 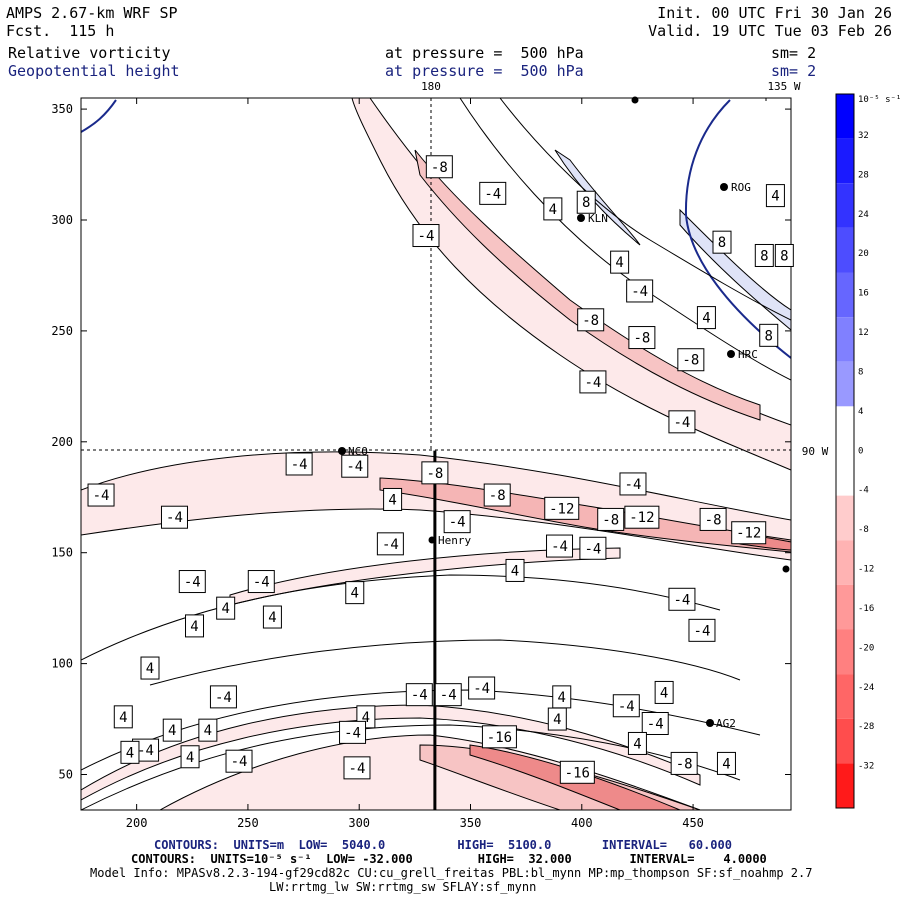 What do you see at coordinates (860, 412) in the screenshot?
I see `colorbar-tick-label: 4` at bounding box center [860, 412].